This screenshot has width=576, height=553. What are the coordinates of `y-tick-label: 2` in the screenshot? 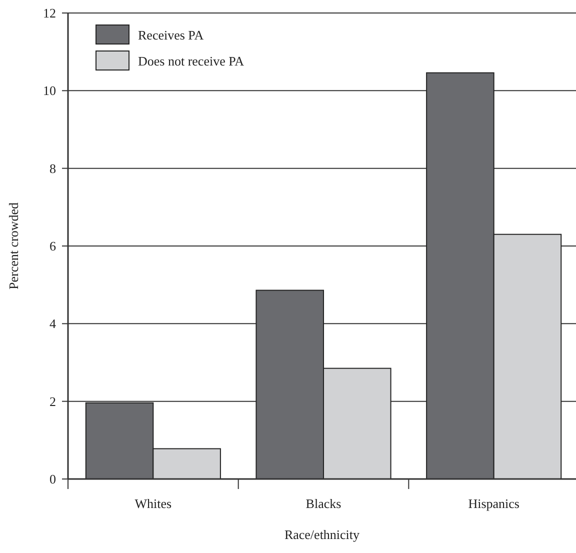 It's located at (53, 401).